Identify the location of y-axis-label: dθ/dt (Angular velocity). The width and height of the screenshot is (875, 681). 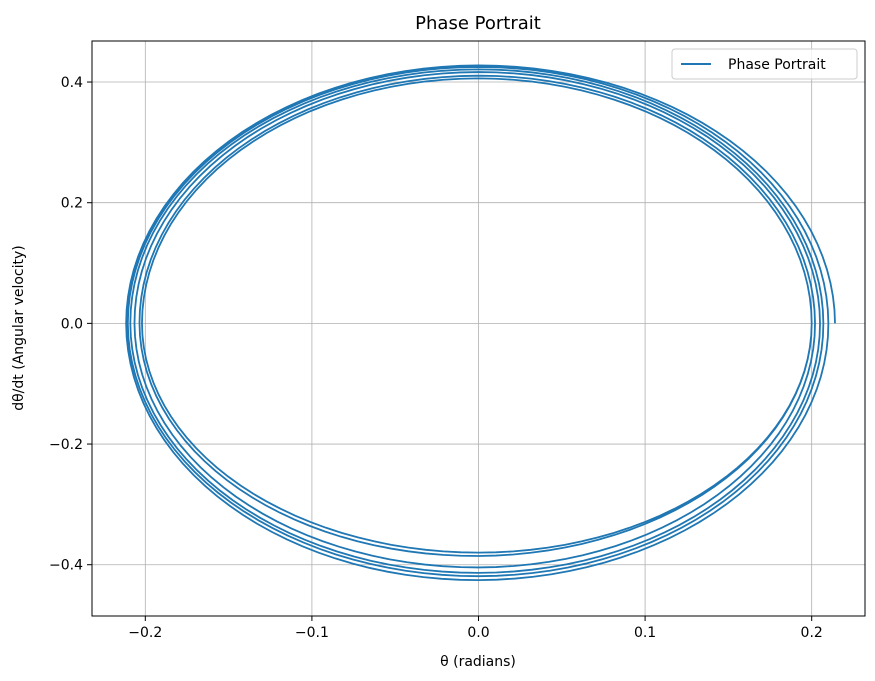
(19, 328).